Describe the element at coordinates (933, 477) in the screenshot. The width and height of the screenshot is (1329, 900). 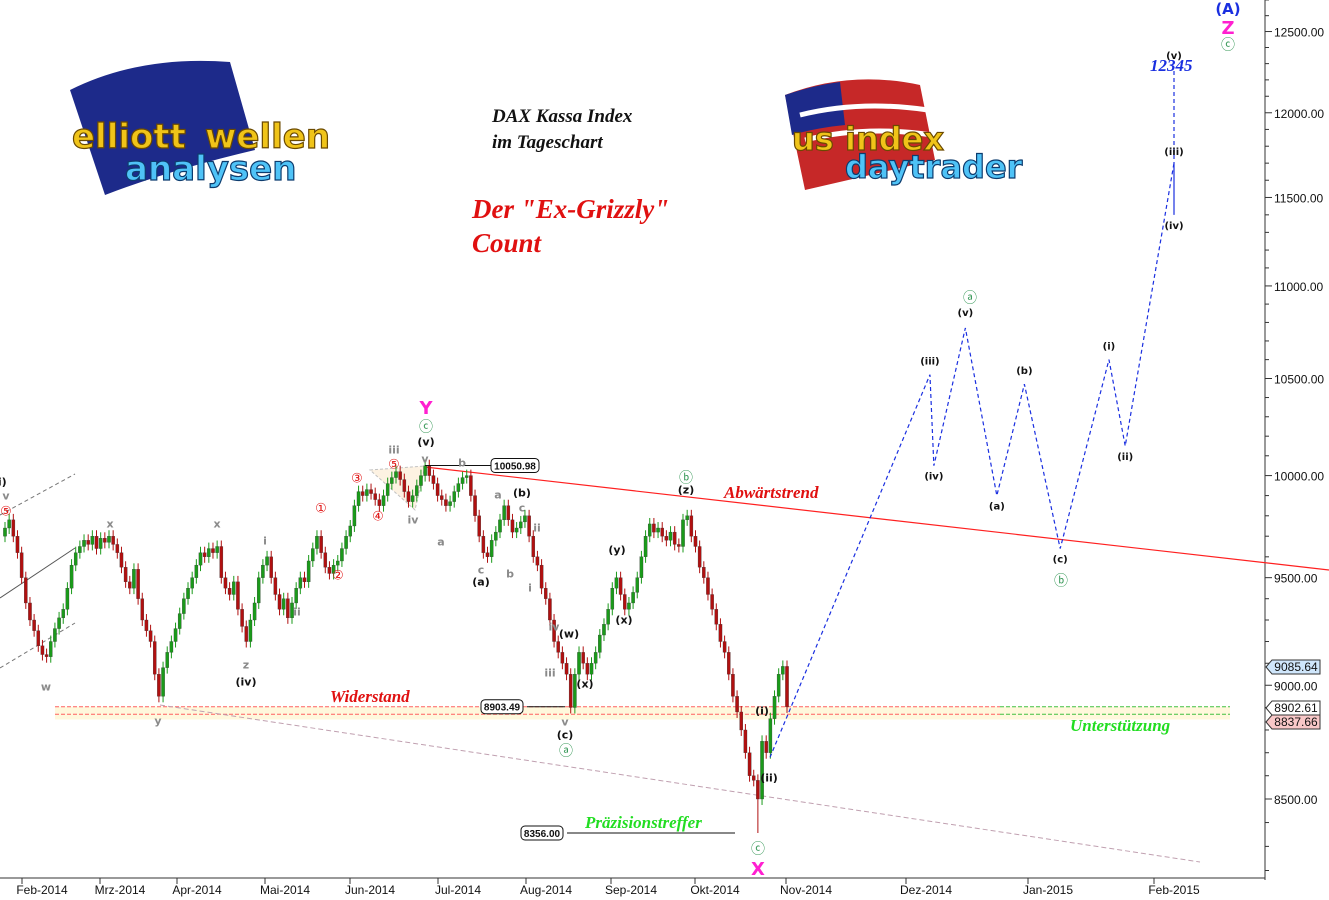
I see `projection-wave-label: (iv)` at that location.